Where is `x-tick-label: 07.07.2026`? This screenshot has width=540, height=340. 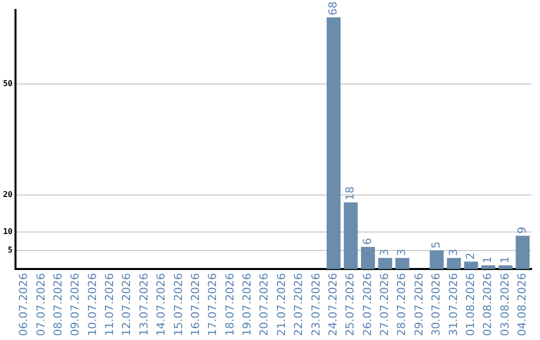
x-tick-label: 07.07.2026 is located at coordinates (41, 304).